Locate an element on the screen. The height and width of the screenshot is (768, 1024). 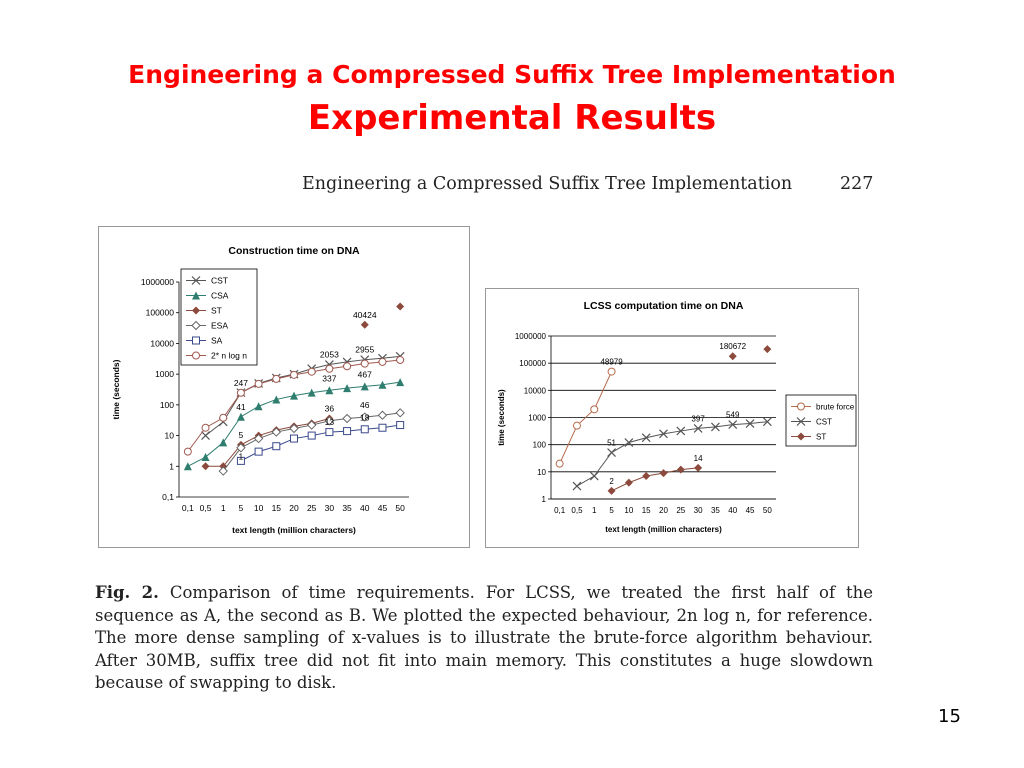
y-tick-label: 0,1 is located at coordinates (168, 497).